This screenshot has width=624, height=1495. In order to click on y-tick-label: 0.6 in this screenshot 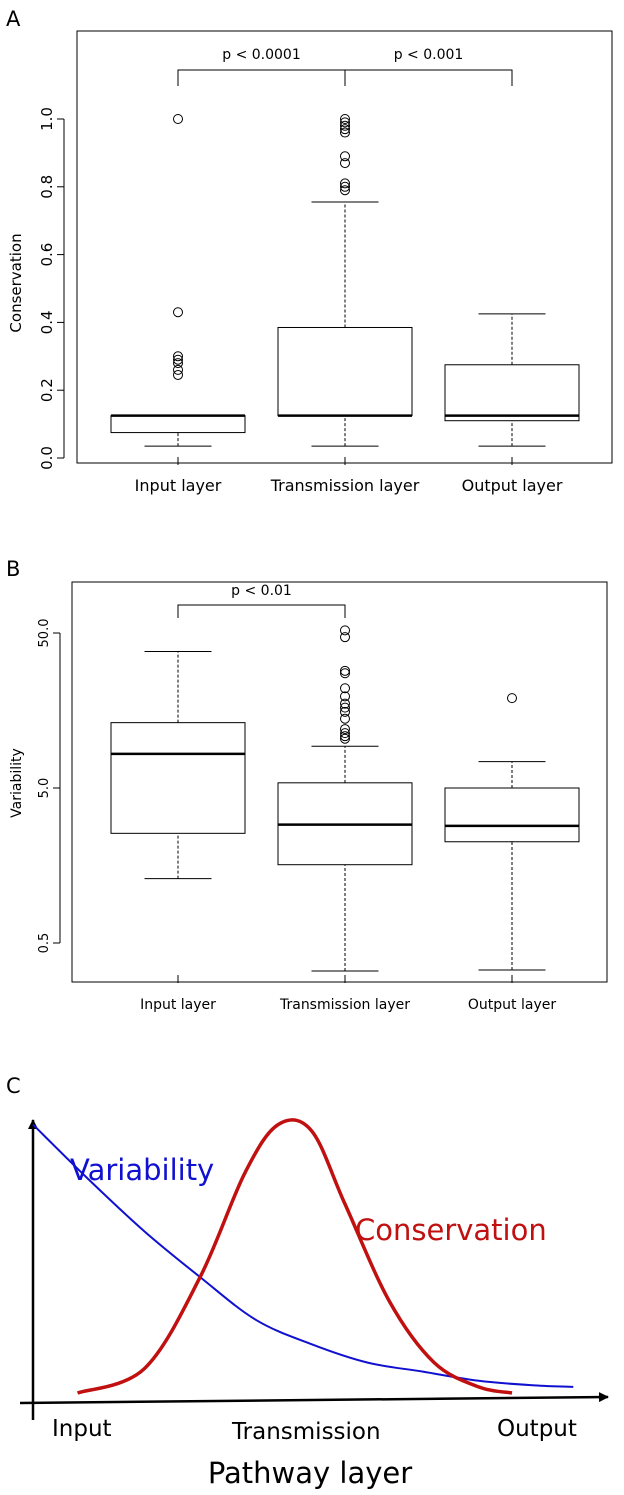, I will do `click(47, 255)`.